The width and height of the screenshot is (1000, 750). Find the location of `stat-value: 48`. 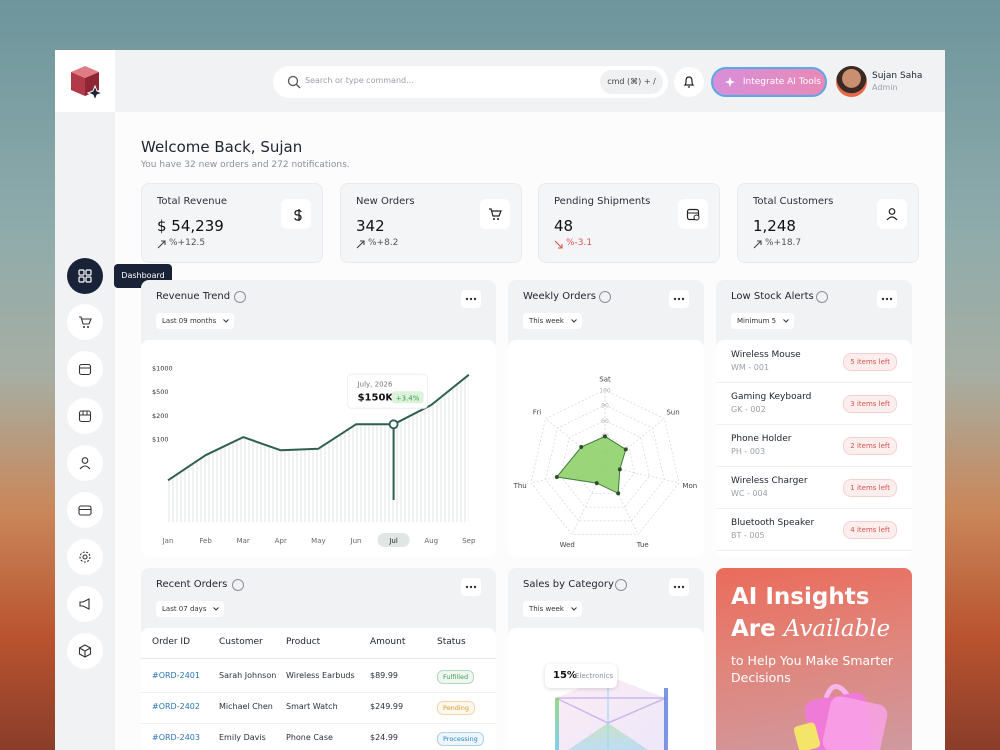

stat-value: 48 is located at coordinates (564, 226).